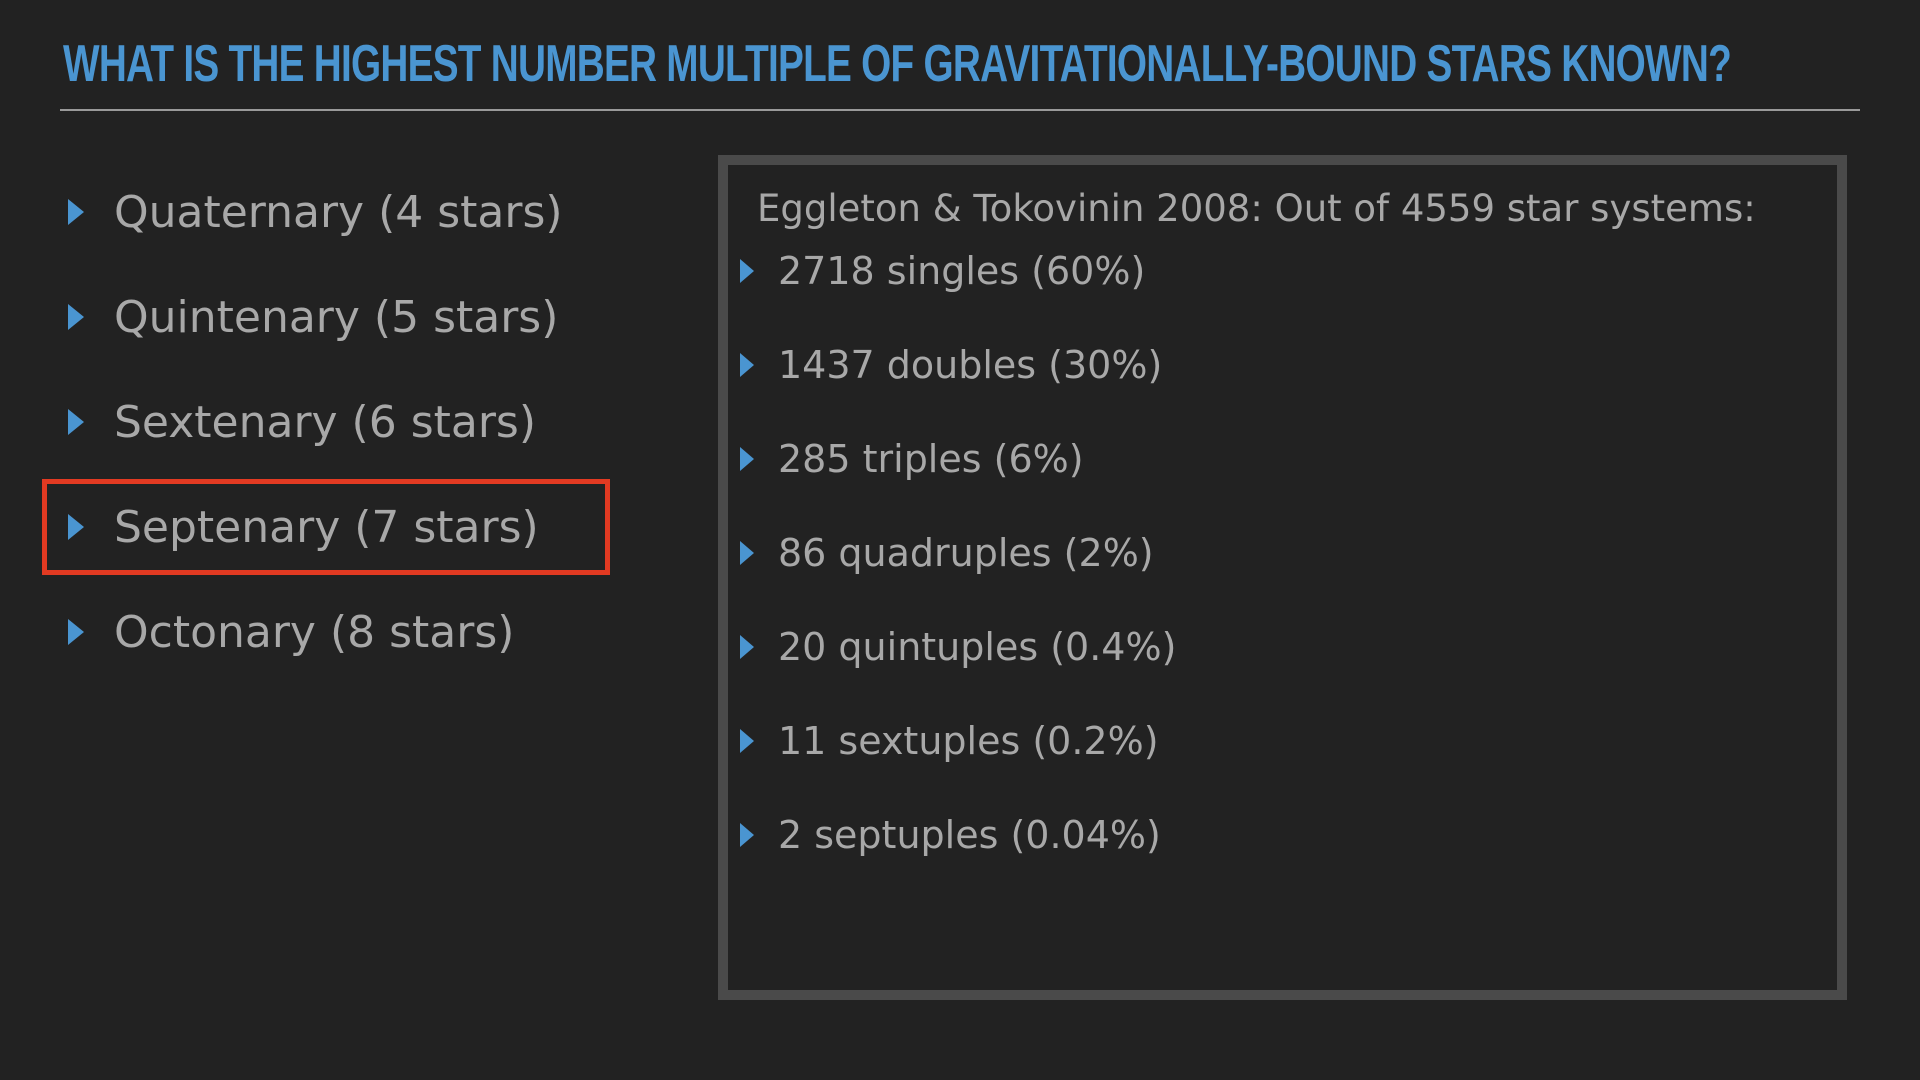 Image resolution: width=1920 pixels, height=1080 pixels. What do you see at coordinates (977, 647) in the screenshot?
I see `stat-label: 20 quintuples (0.4%)` at bounding box center [977, 647].